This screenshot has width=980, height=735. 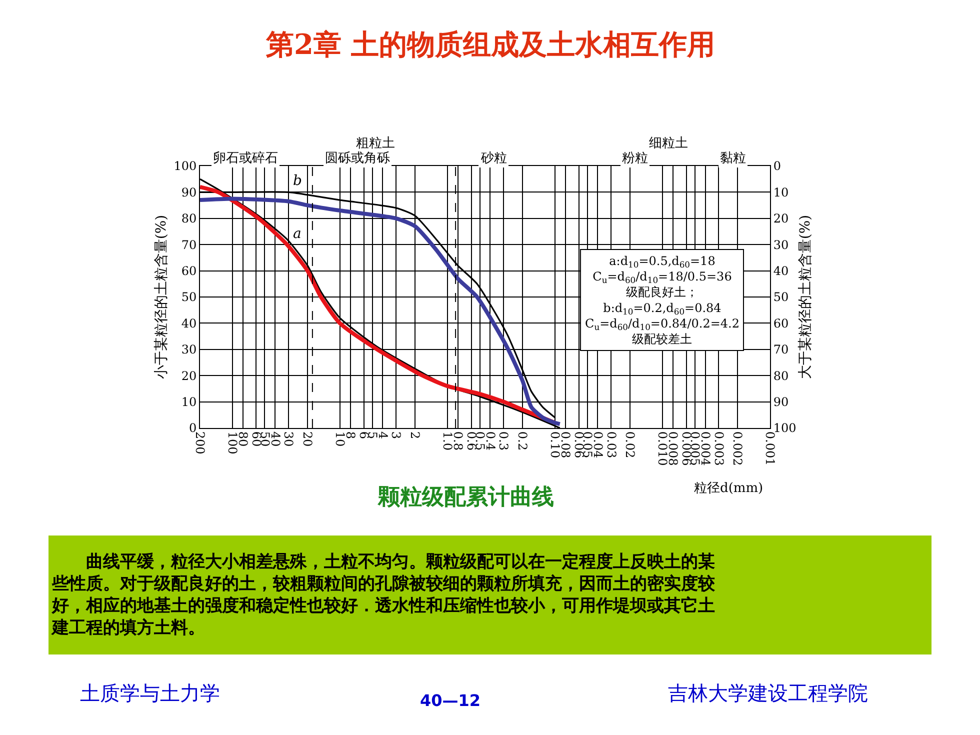 I want to click on text: 吉林大学建设工程学院, so click(x=768, y=693).